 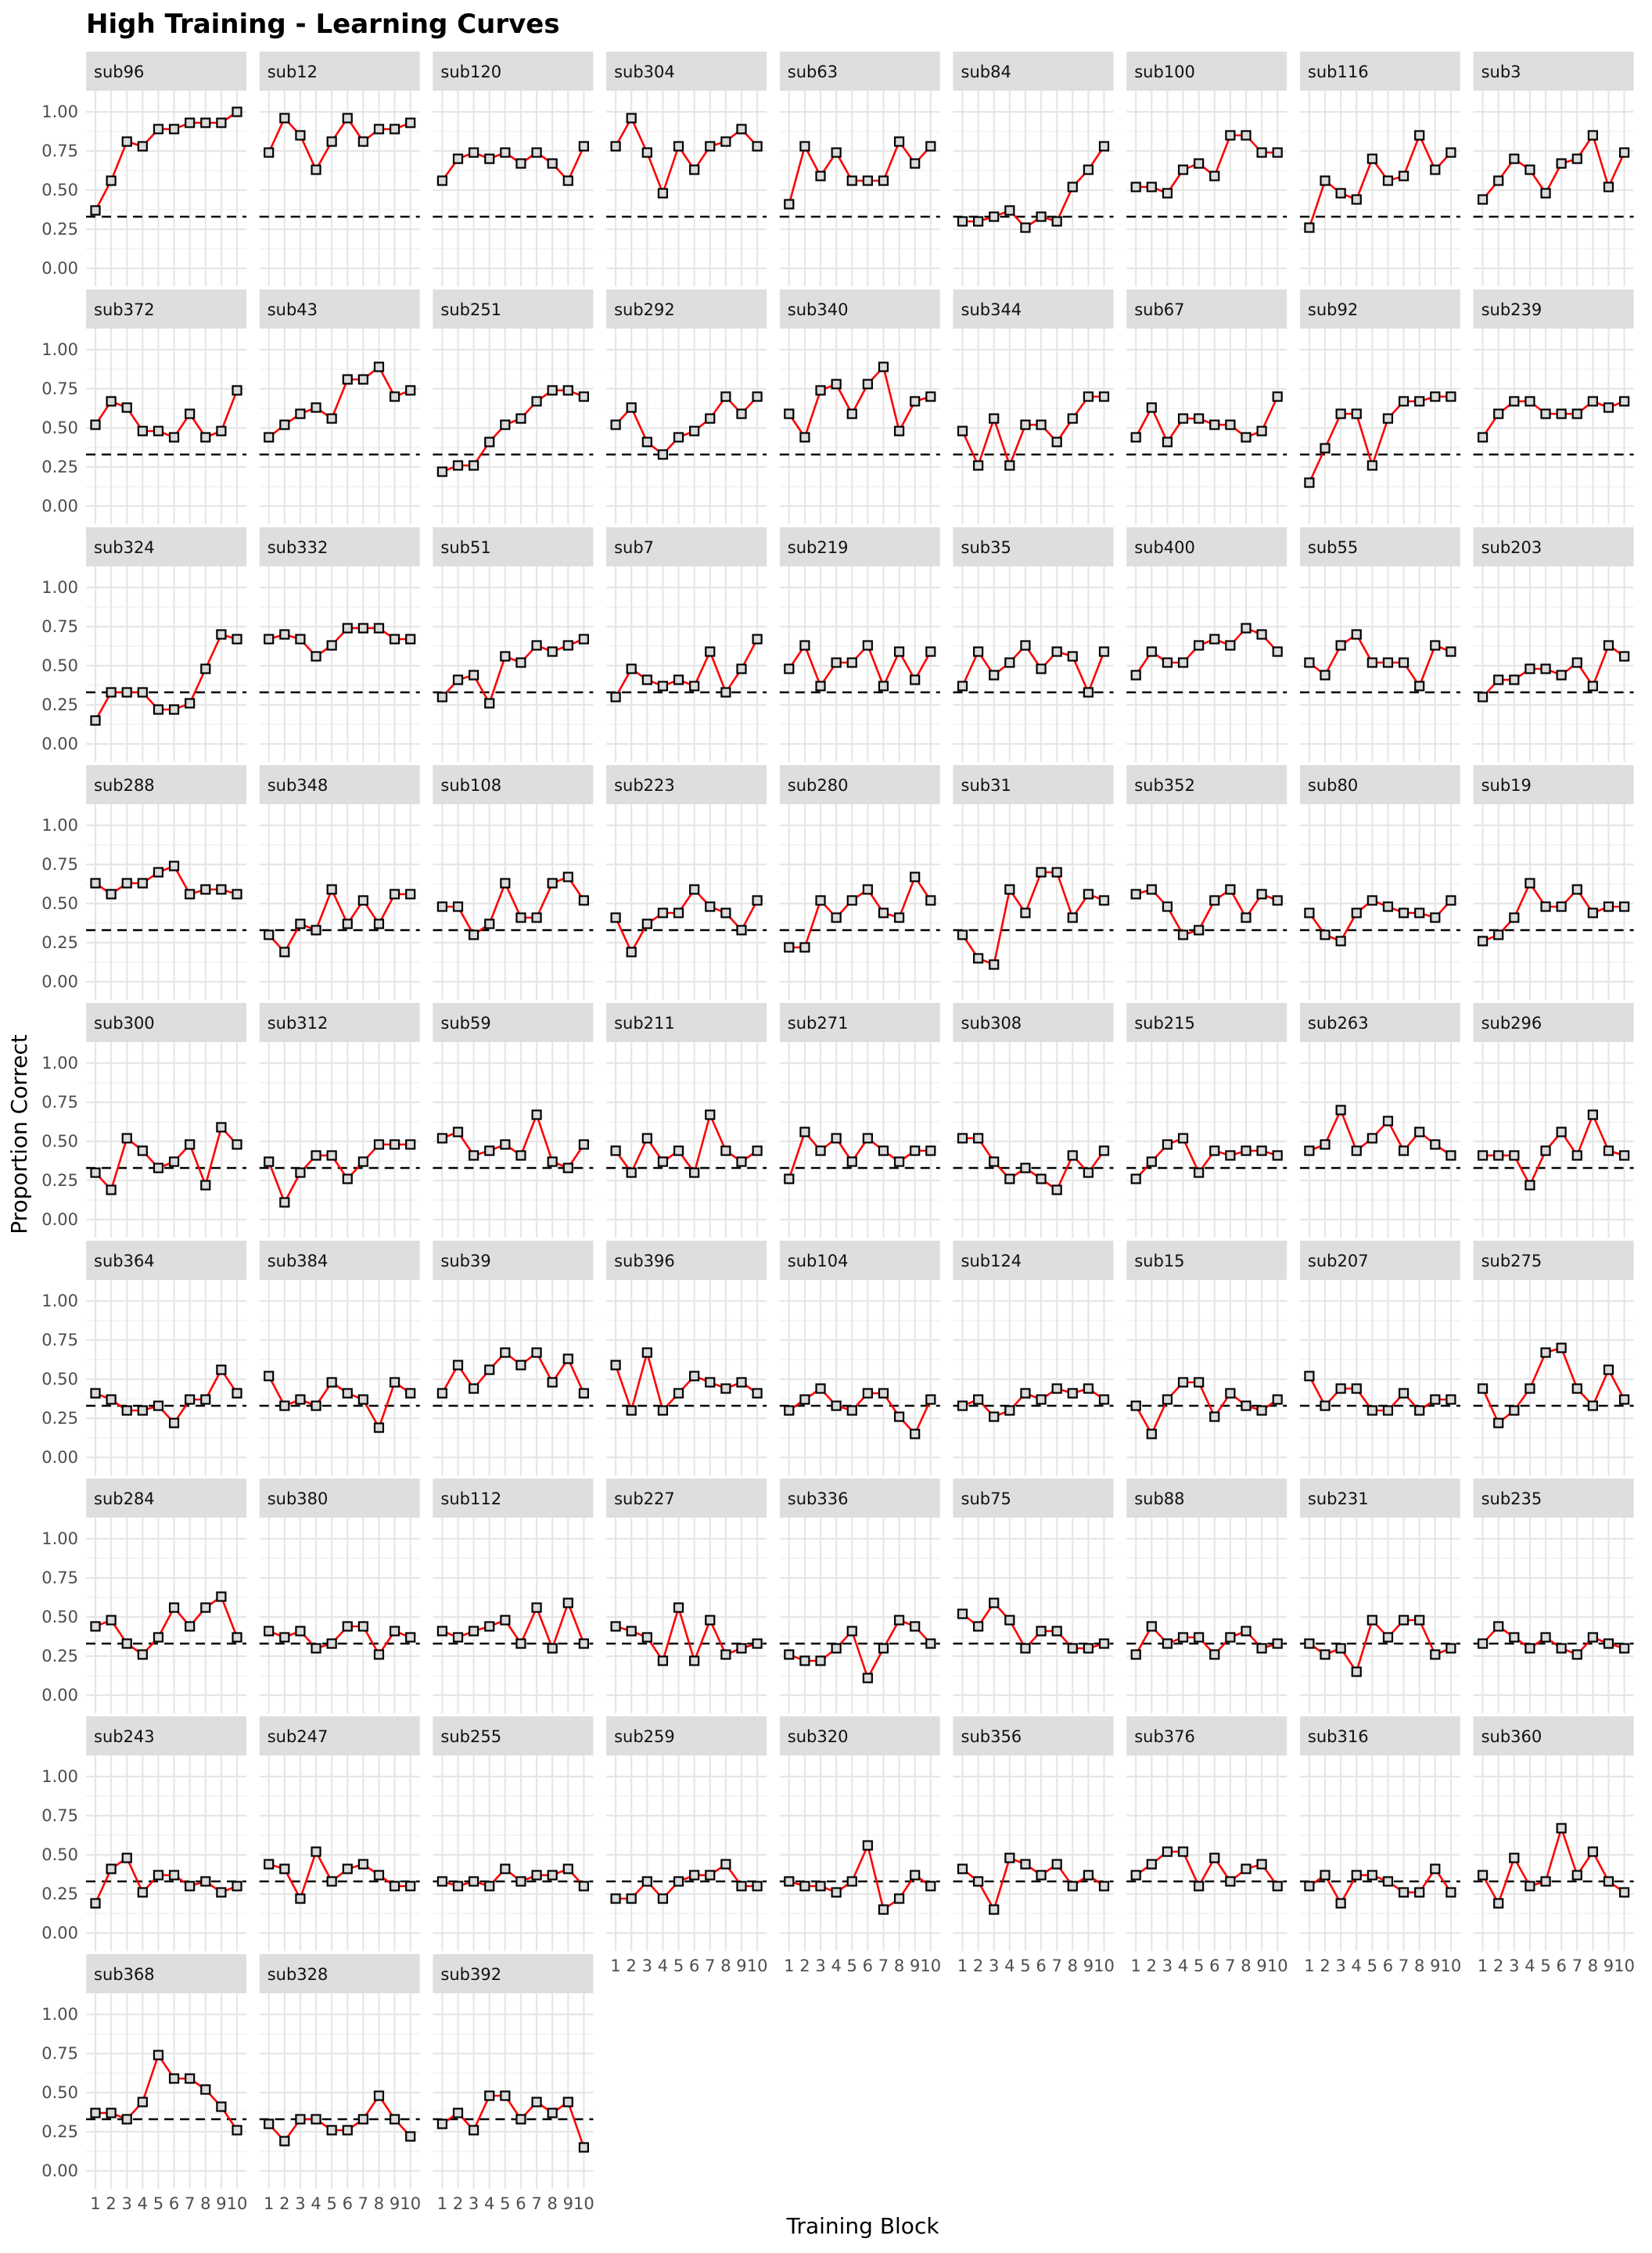 I want to click on panel-sub288: sub288 0.00 0.25 0.50 0.75 1.00, so click(x=143, y=882).